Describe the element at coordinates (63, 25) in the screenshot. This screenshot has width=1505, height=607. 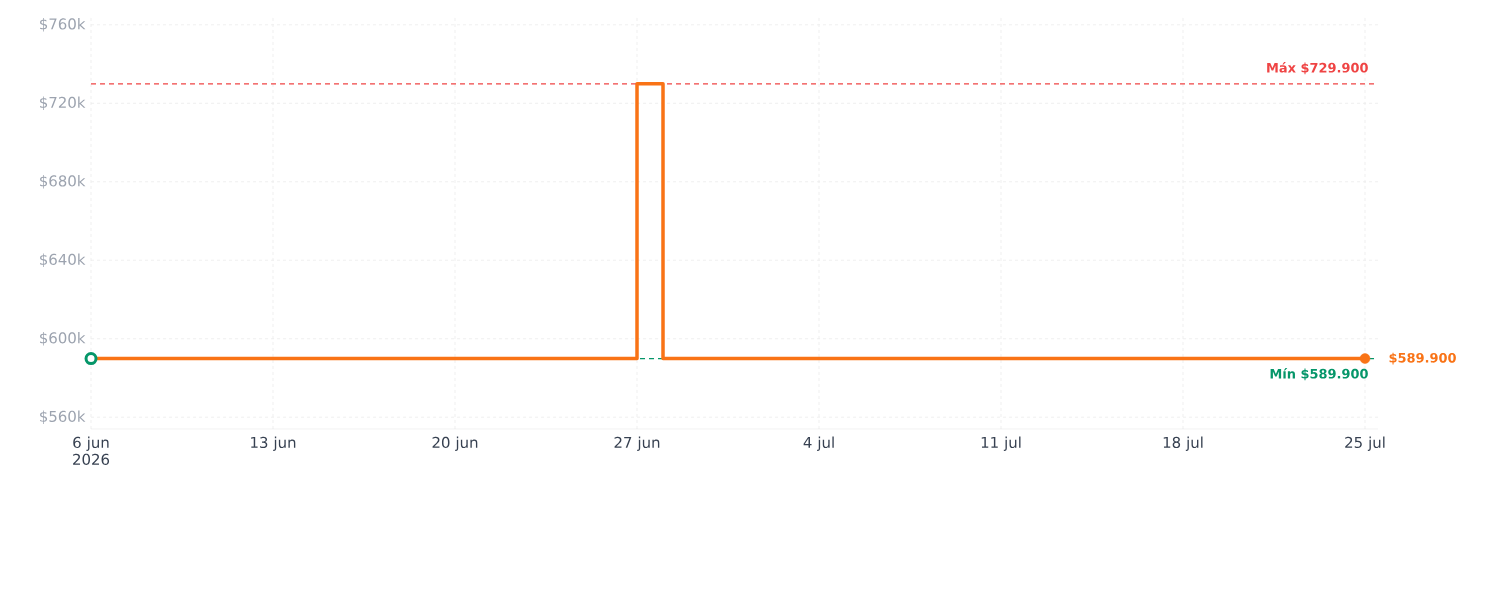
I see `y-tick-label: $760k` at that location.